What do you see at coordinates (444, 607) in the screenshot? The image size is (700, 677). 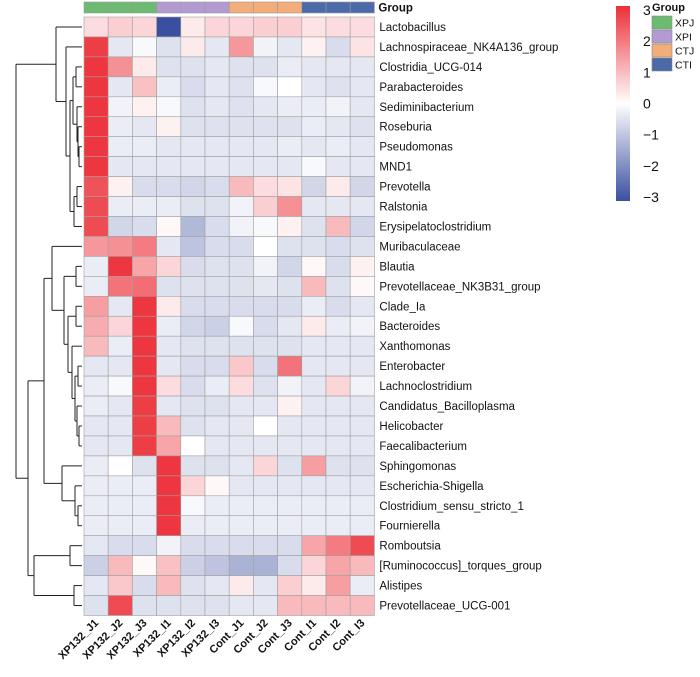 I see `row-label: Prevotellaceae_UCG-001` at bounding box center [444, 607].